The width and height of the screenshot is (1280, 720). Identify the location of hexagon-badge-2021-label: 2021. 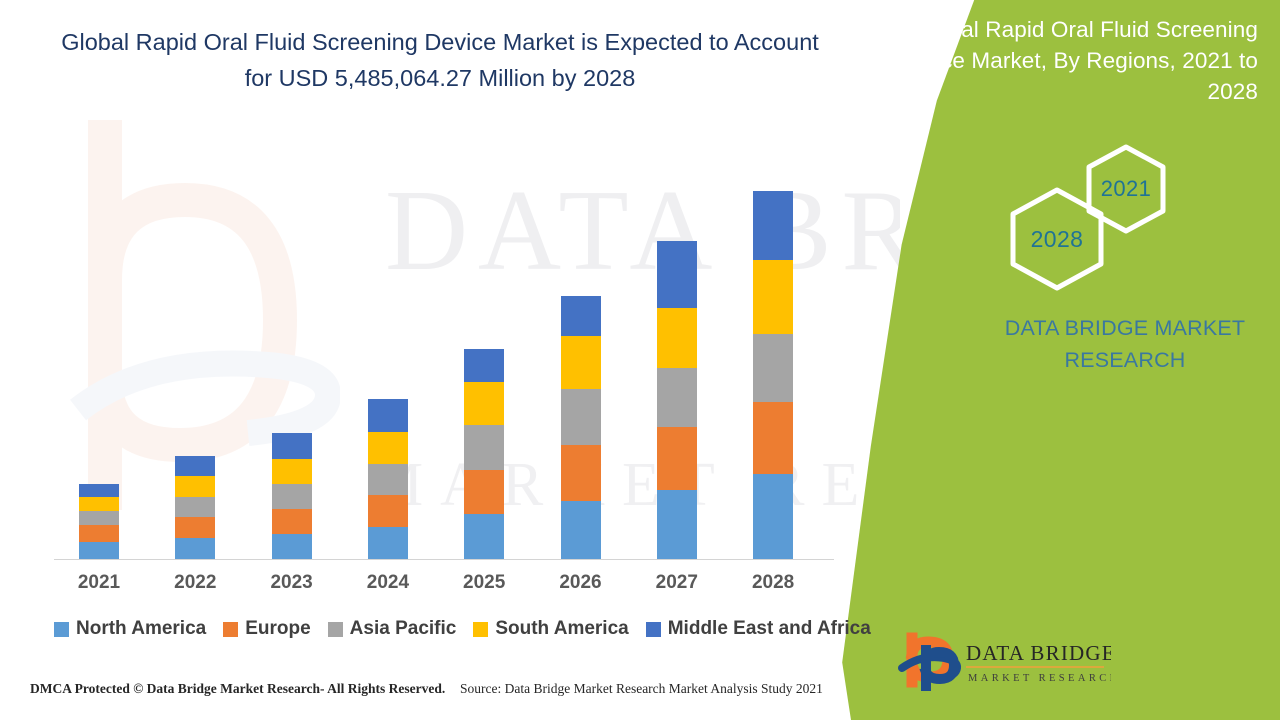
(1126, 188).